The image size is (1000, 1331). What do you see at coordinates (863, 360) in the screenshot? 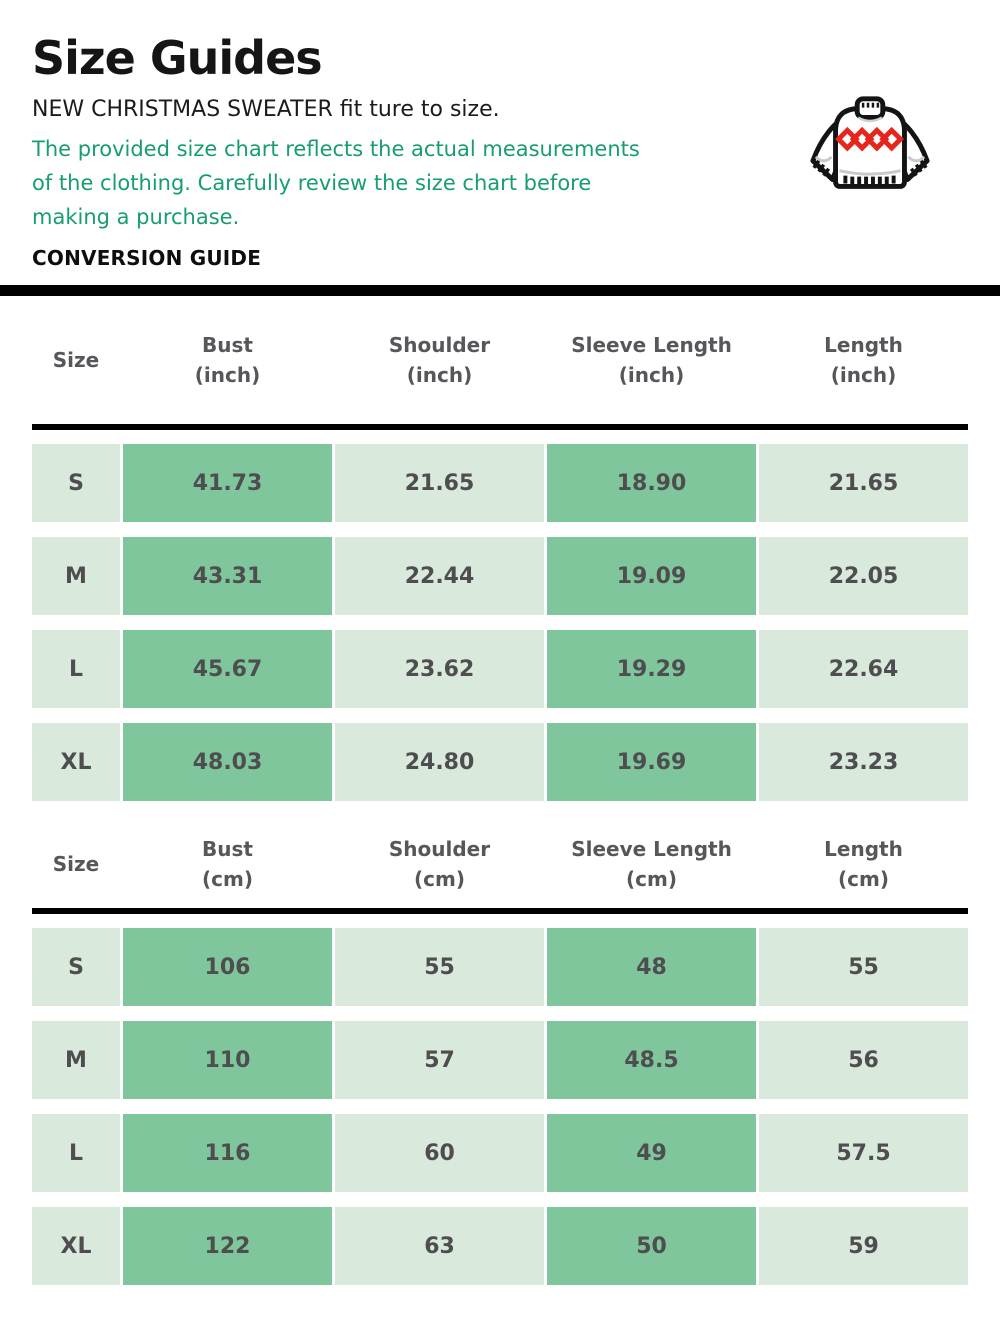
I see `column-header-length: Length (inch)` at bounding box center [863, 360].